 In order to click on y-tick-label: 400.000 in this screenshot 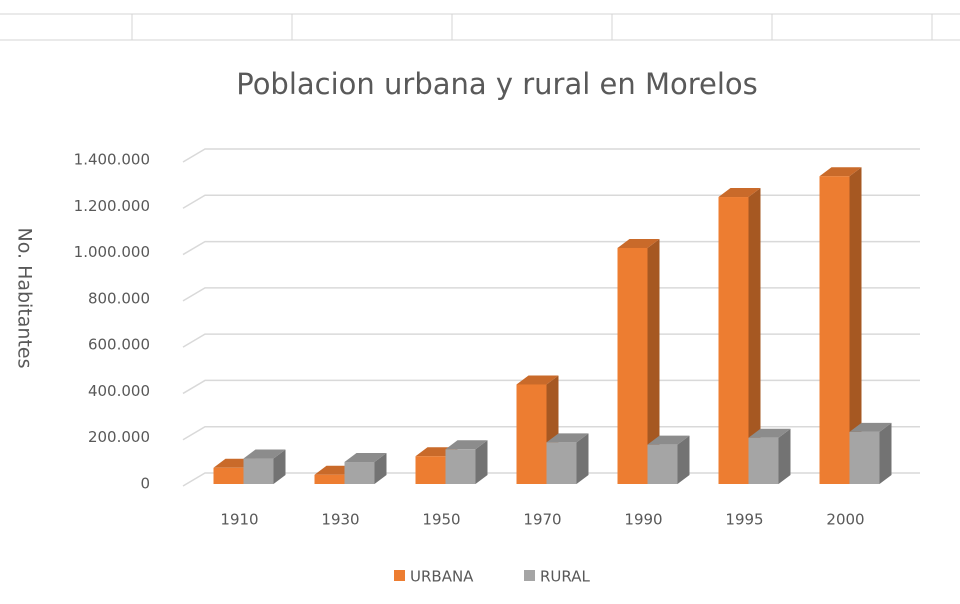, I will do `click(119, 391)`.